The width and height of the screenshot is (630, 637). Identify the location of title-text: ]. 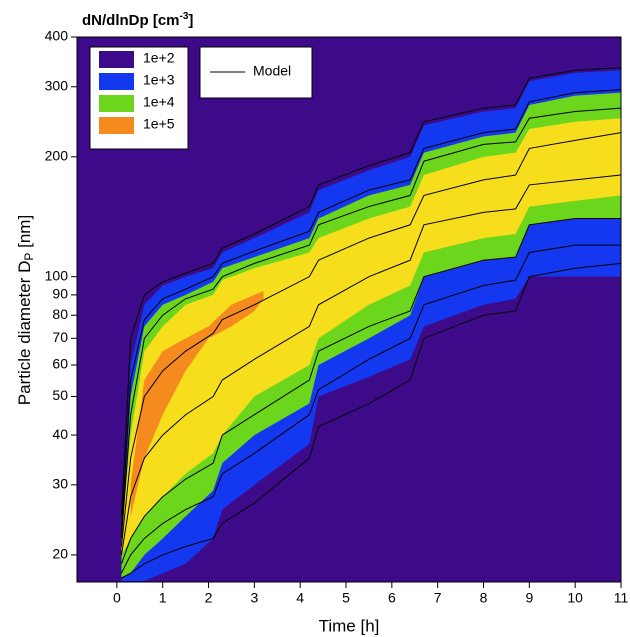
(190, 20).